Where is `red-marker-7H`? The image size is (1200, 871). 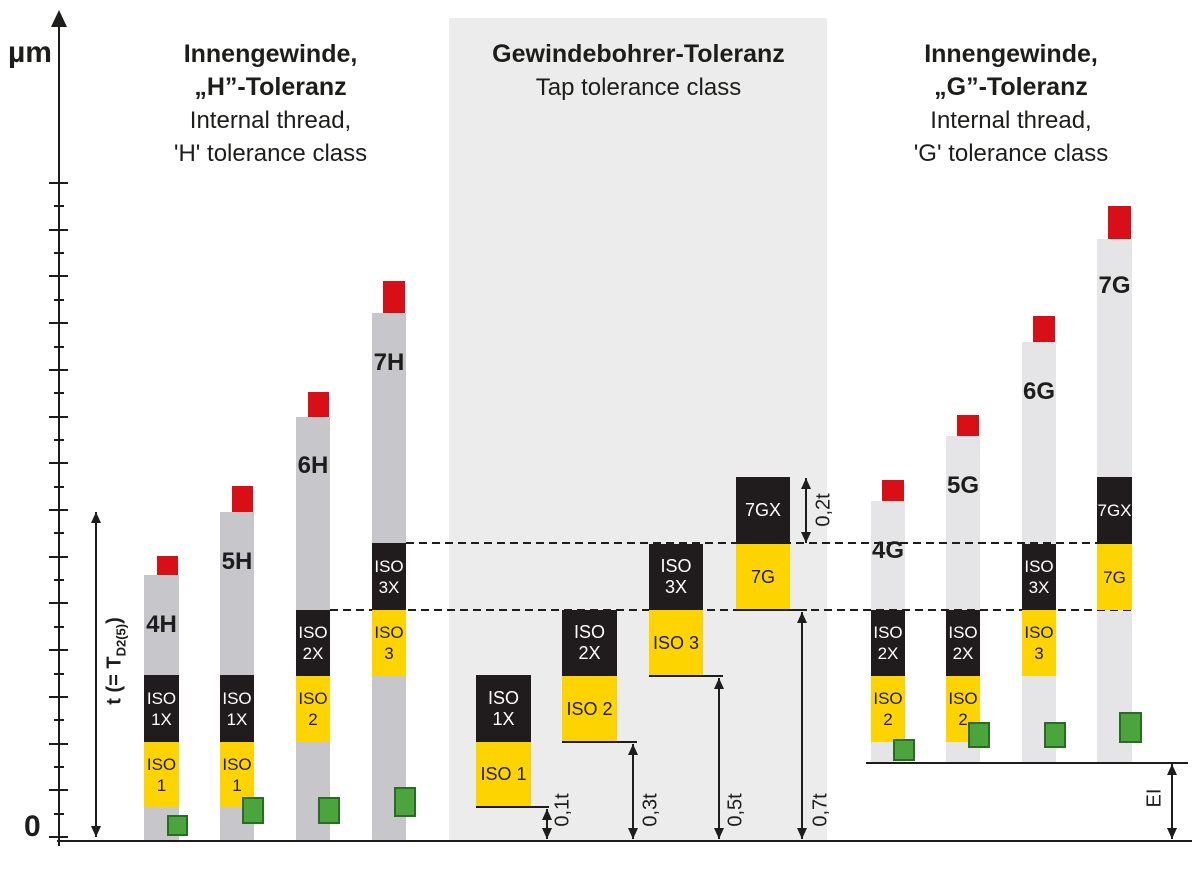
red-marker-7H is located at coordinates (394, 297).